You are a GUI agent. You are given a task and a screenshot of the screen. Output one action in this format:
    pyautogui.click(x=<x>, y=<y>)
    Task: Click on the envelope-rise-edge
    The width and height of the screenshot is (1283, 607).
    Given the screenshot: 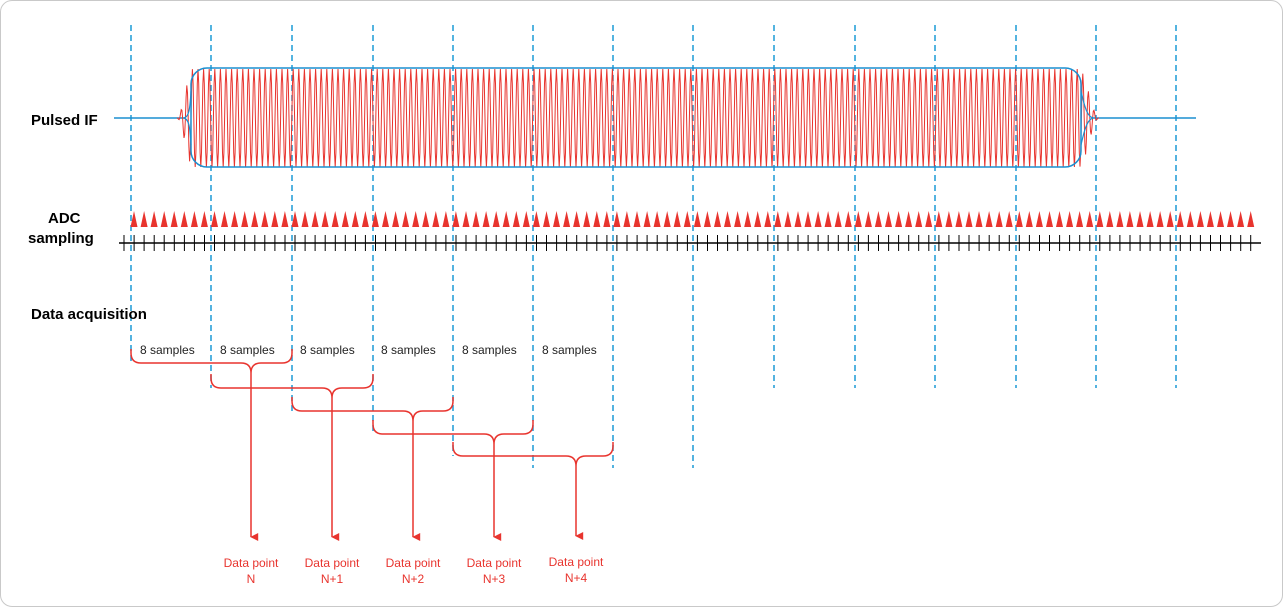 What is the action you would take?
    pyautogui.click(x=187, y=131)
    